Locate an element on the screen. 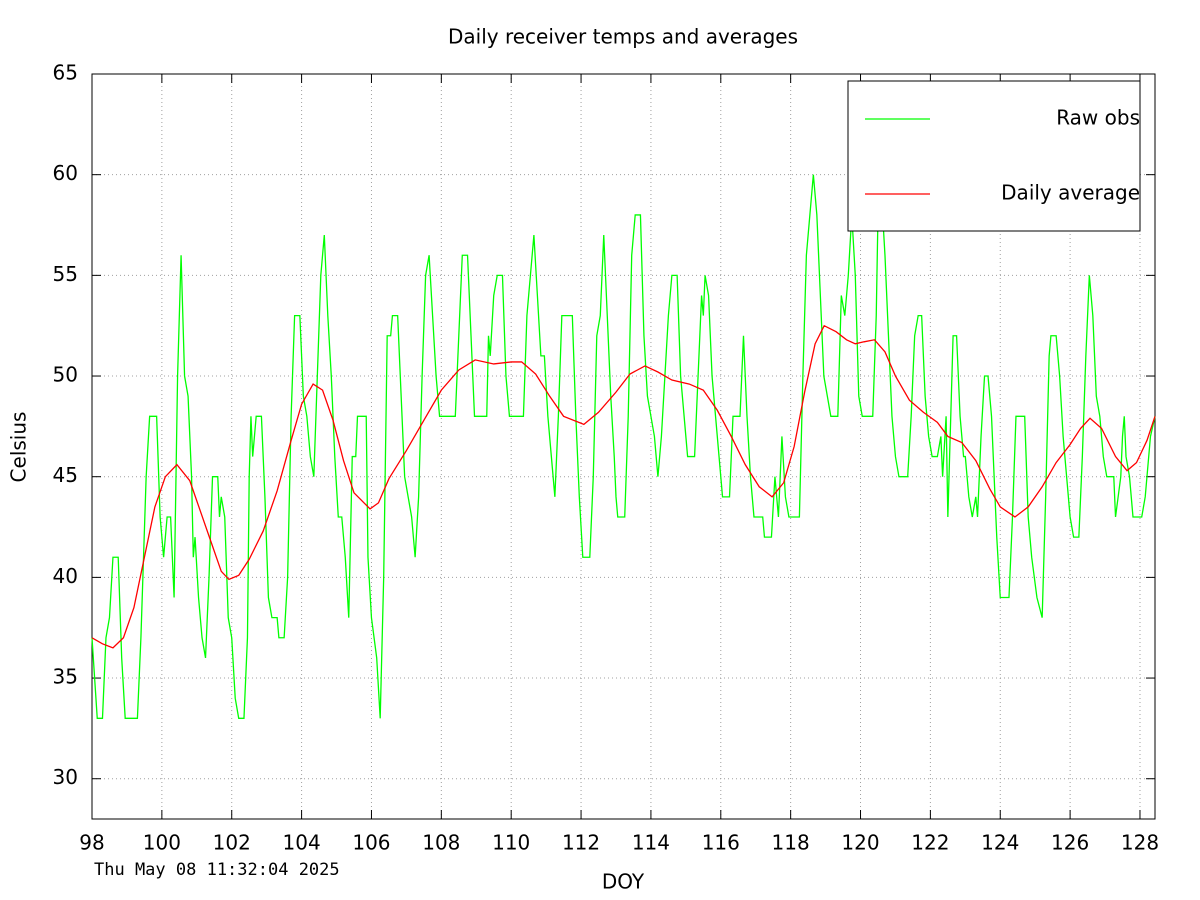  y-tick-label: 65 is located at coordinates (65, 73).